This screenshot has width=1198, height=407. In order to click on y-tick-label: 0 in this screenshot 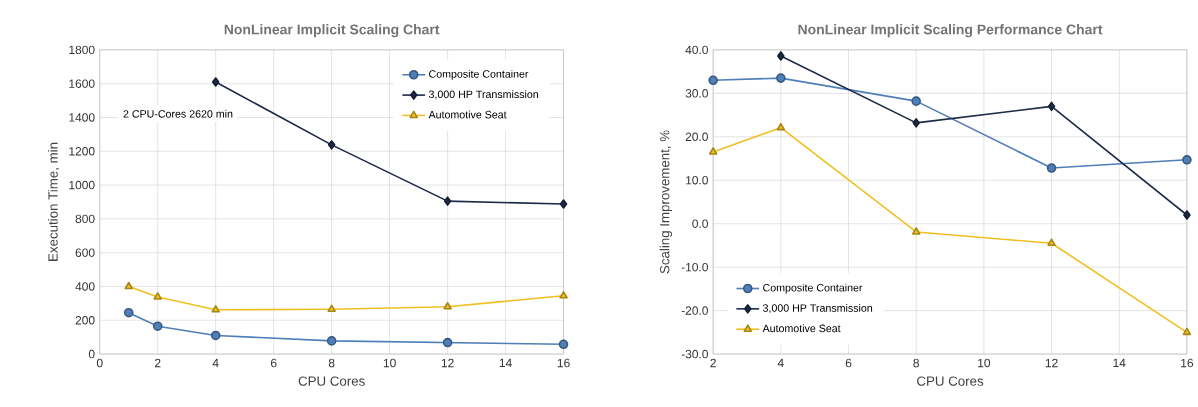, I will do `click(91, 354)`.